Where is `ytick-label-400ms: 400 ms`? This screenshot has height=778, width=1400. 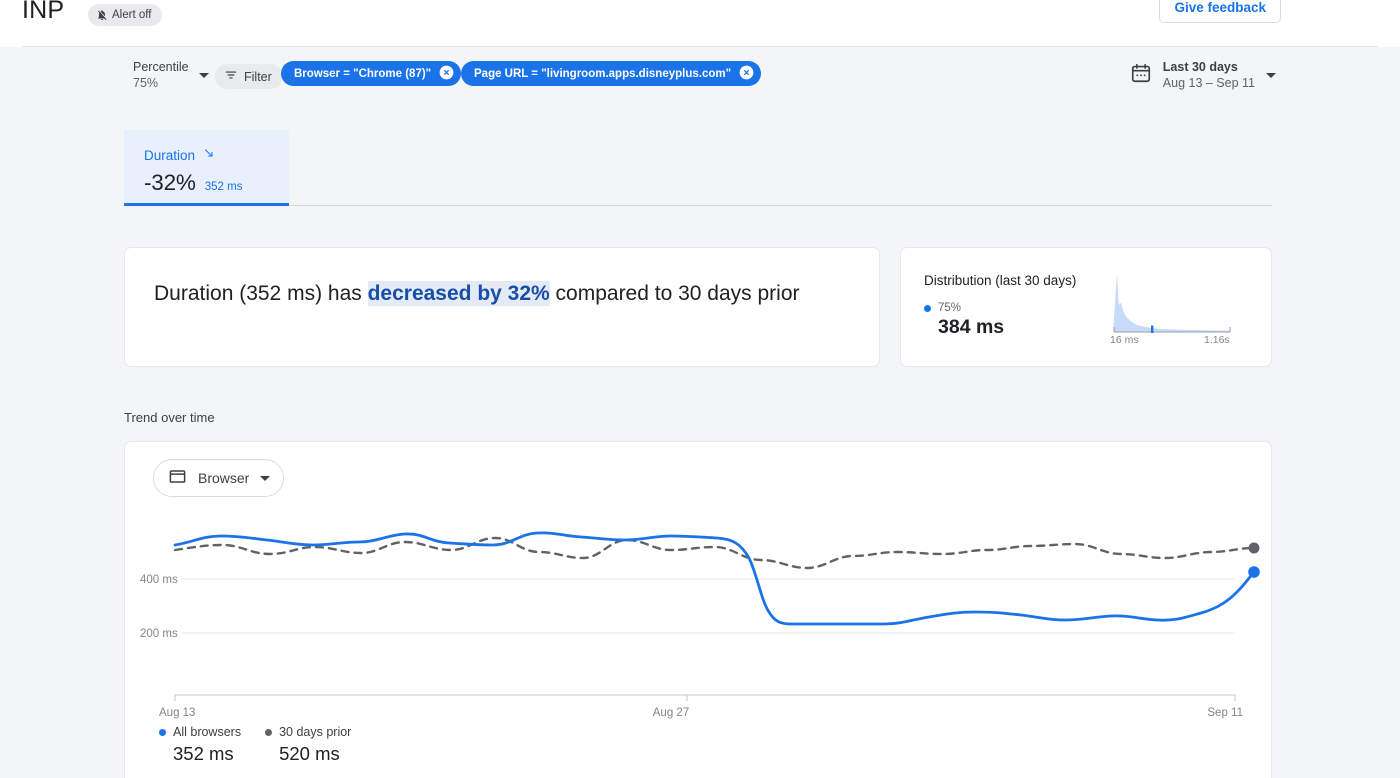
ytick-label-400ms: 400 ms is located at coordinates (159, 580).